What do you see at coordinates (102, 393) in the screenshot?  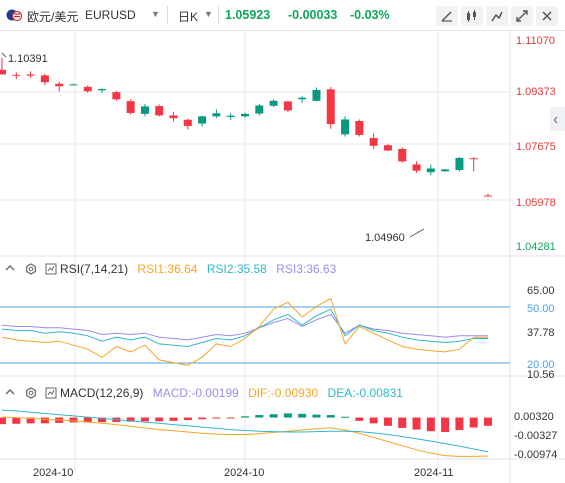 I see `macd-title: MACD(12,26,9)` at bounding box center [102, 393].